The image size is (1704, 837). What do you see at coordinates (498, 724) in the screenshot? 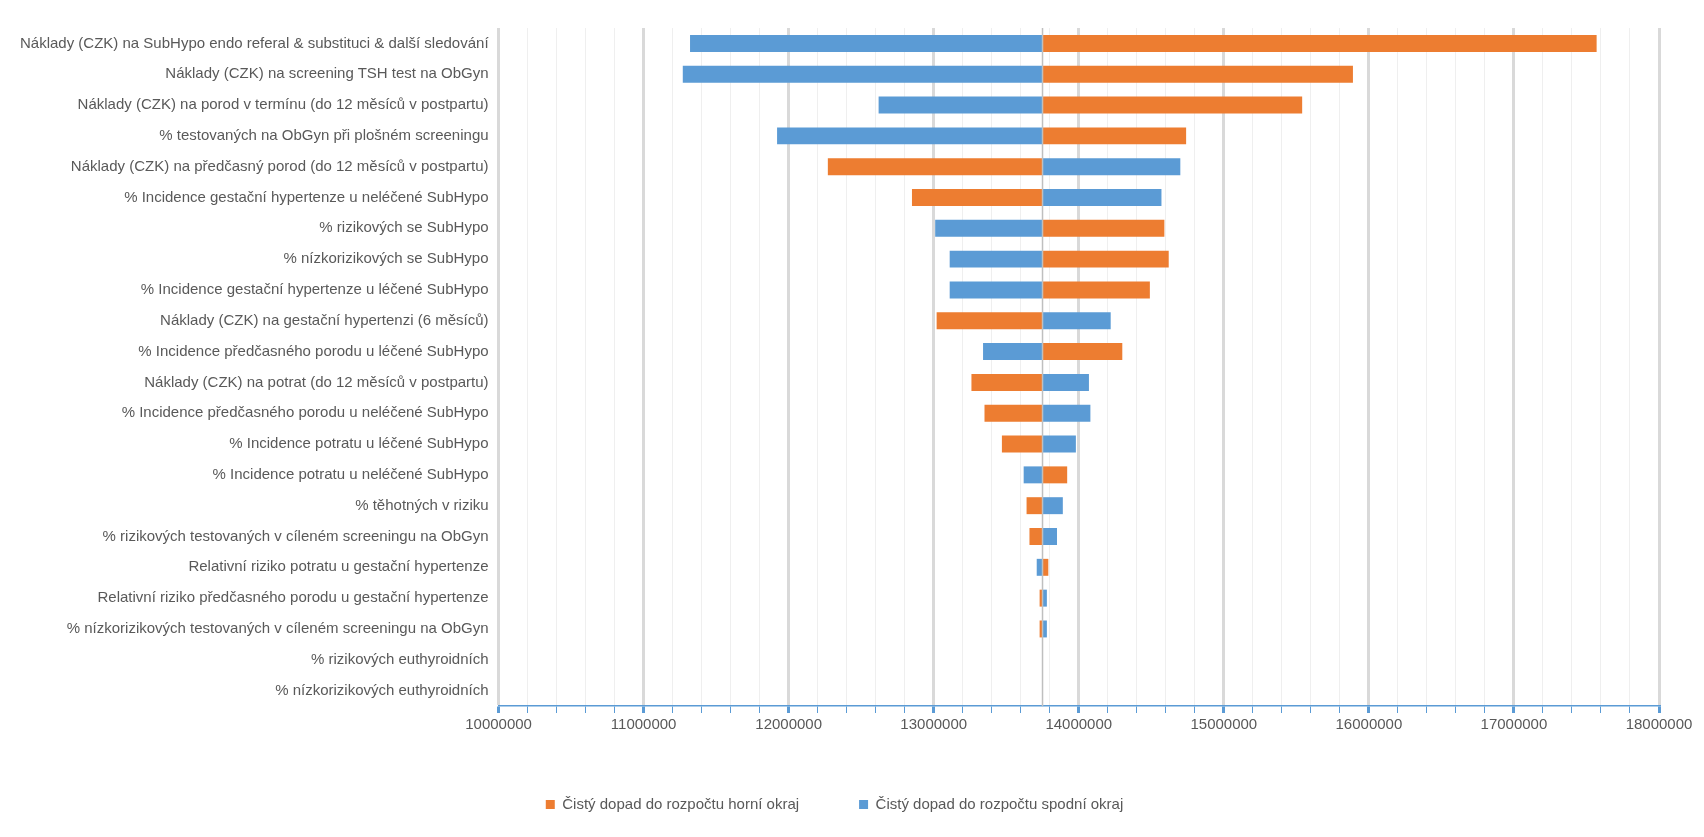
I see `x-tick-label: 10000000` at bounding box center [498, 724].